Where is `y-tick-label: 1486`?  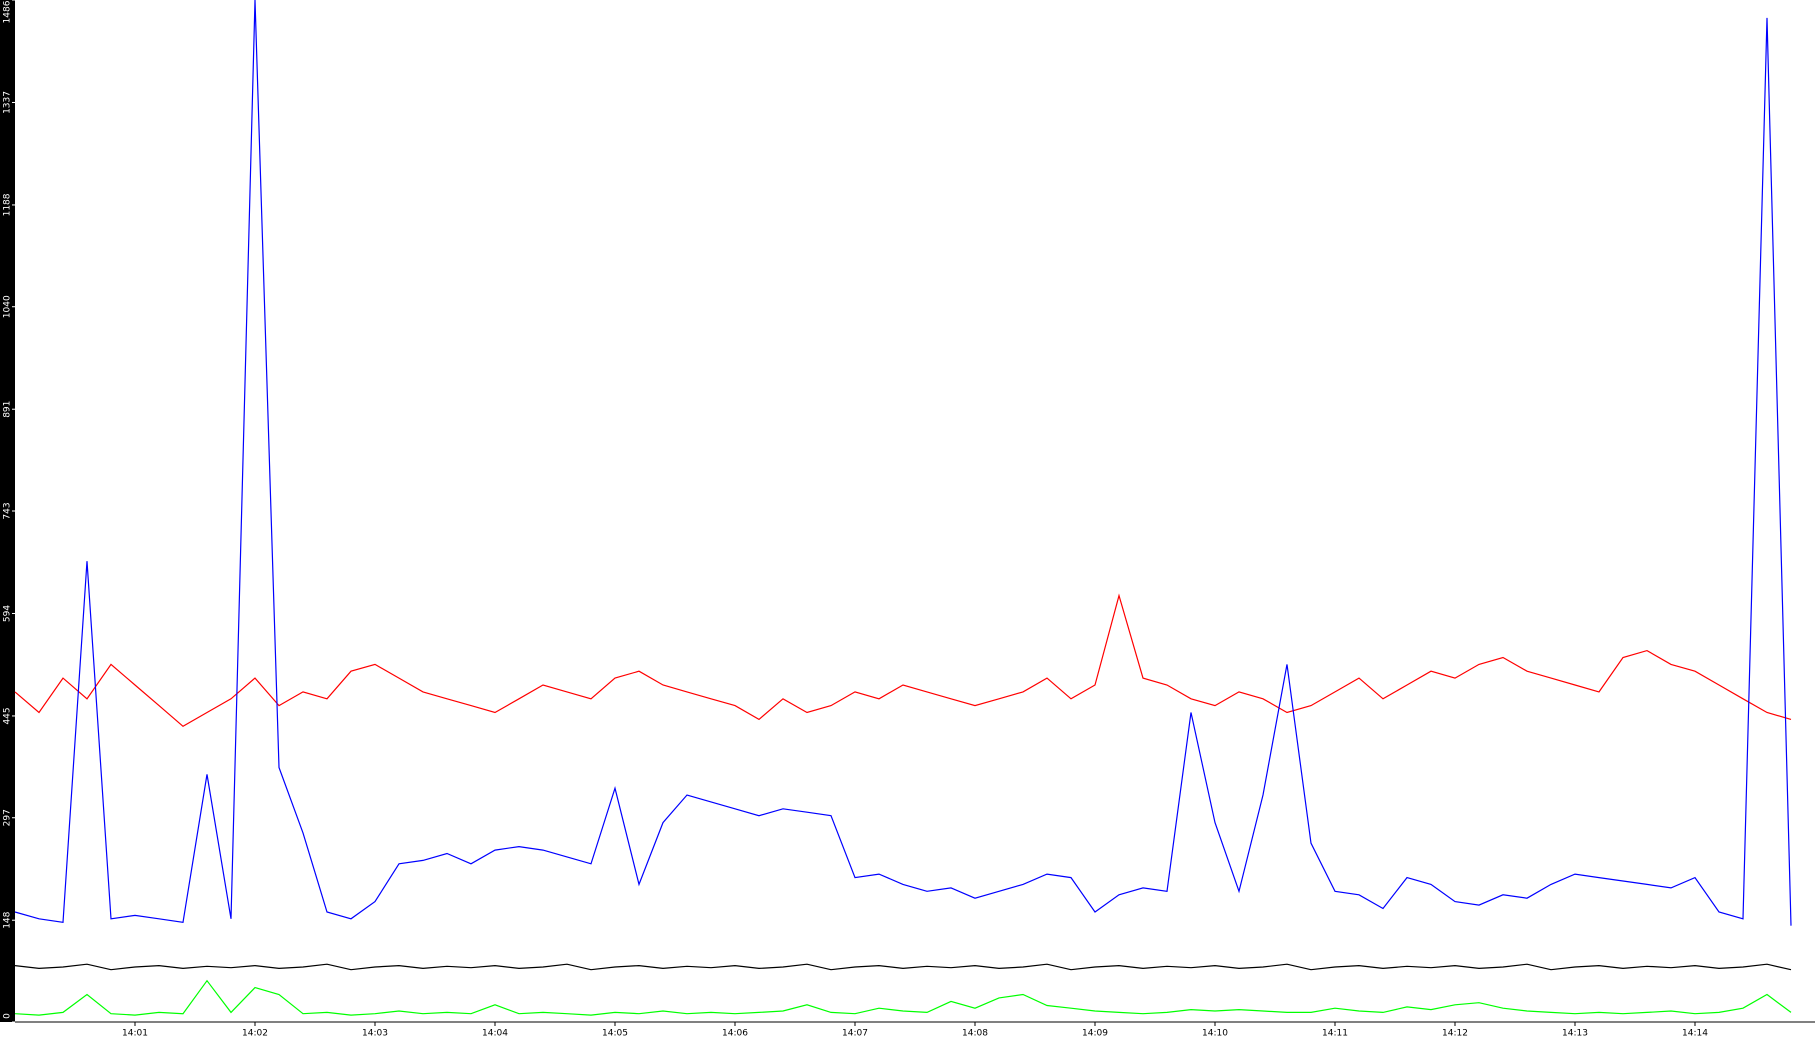
y-tick-label: 1486 is located at coordinates (8, 11).